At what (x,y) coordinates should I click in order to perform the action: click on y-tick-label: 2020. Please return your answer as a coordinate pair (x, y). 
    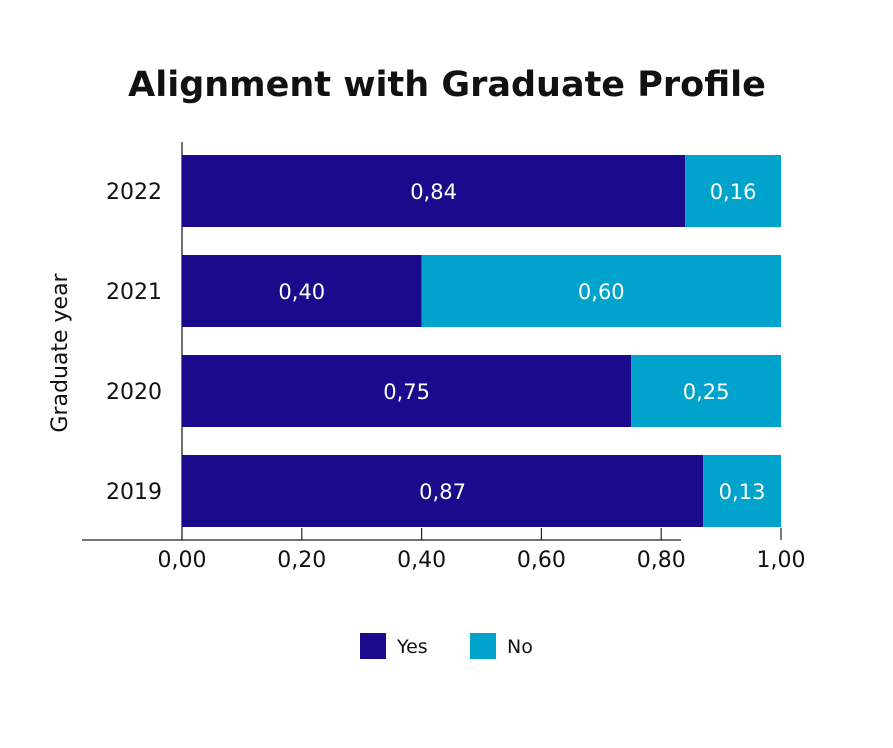
    Looking at the image, I should click on (134, 392).